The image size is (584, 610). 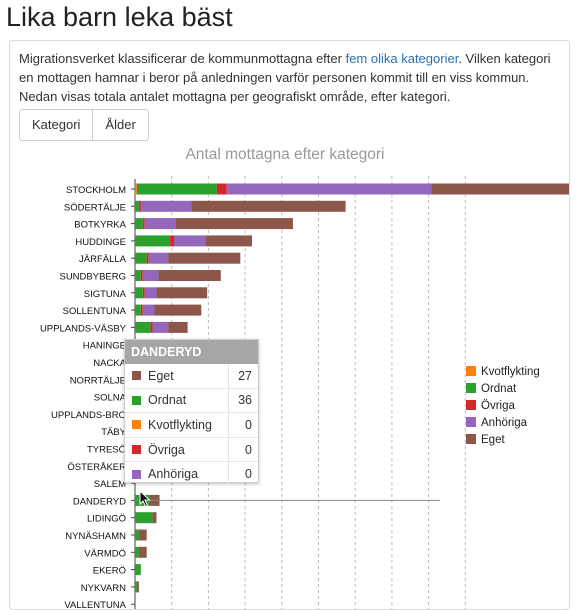 What do you see at coordinates (103, 588) in the screenshot?
I see `tick-label: NYKVARN` at bounding box center [103, 588].